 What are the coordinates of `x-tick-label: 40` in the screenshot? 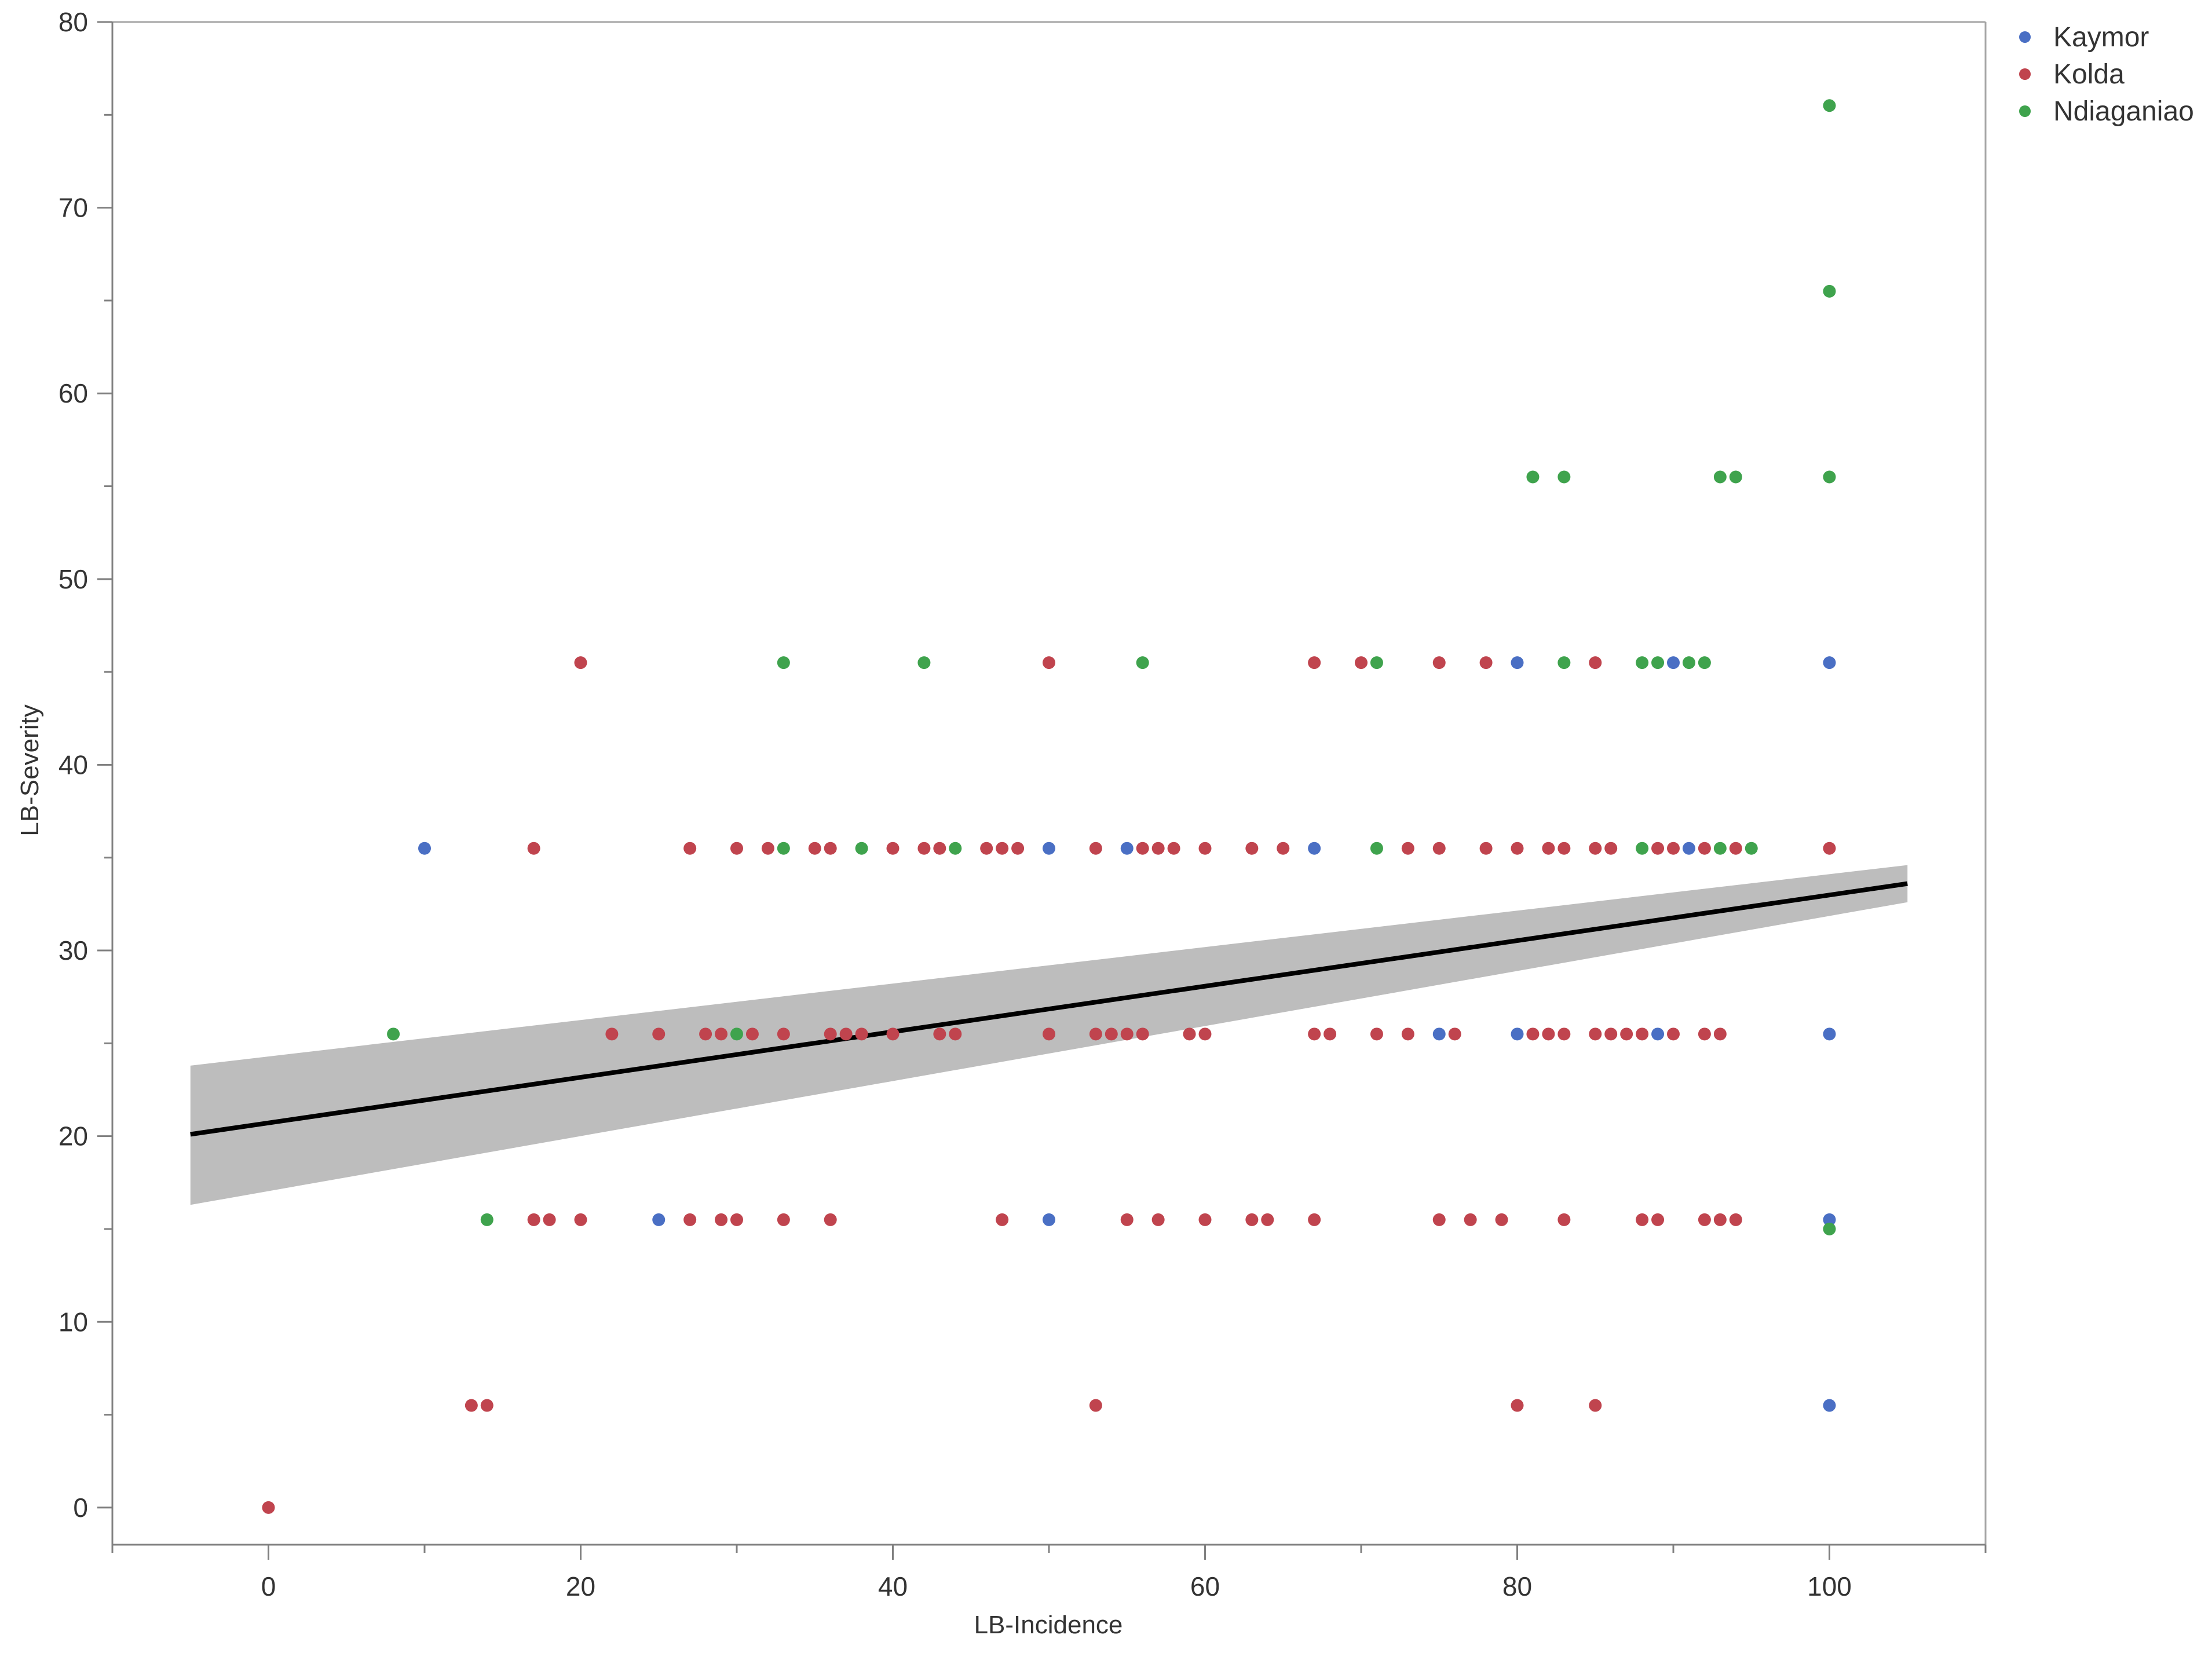 It's located at (893, 1586).